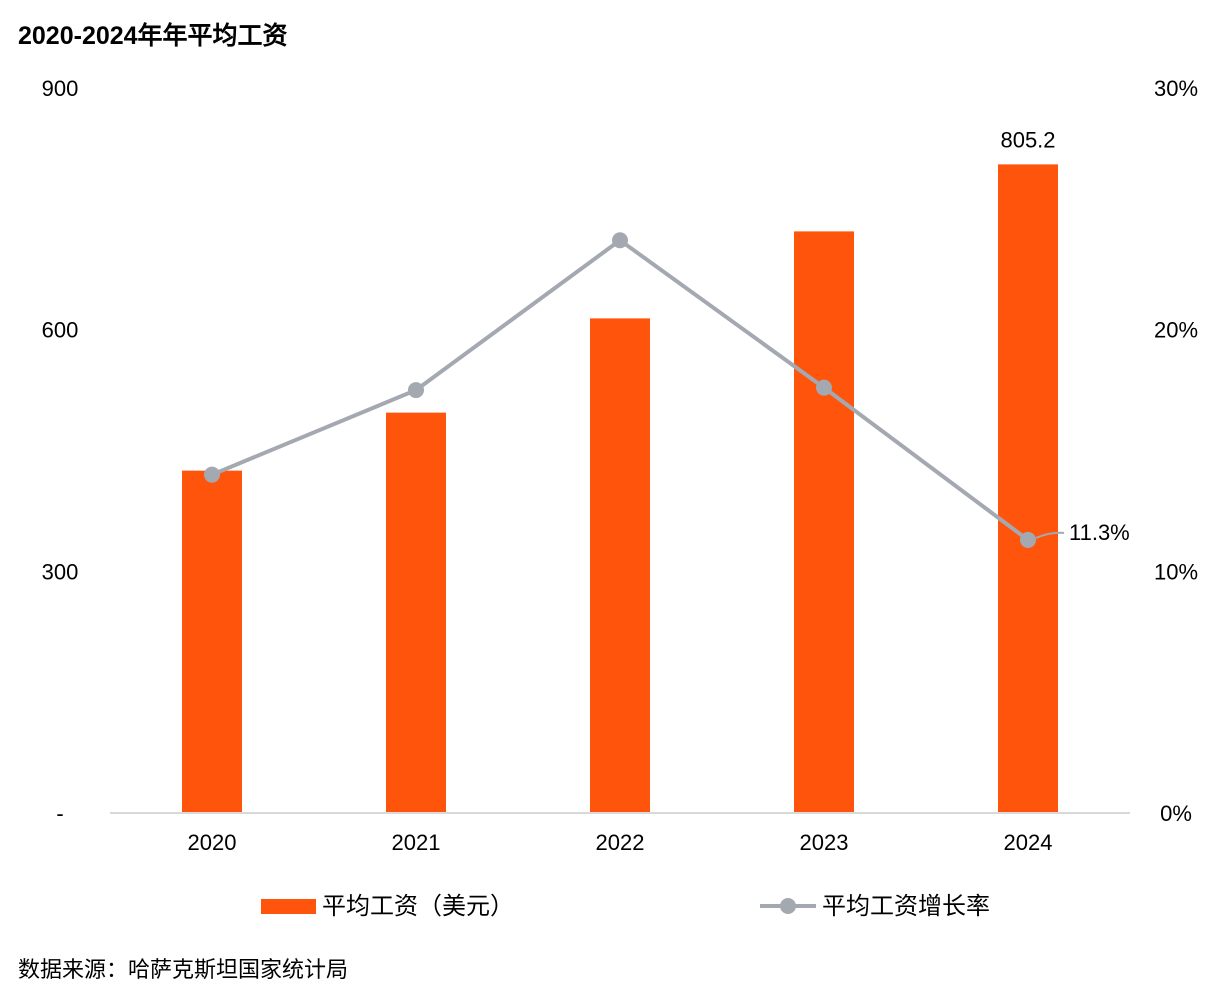  Describe the element at coordinates (824, 842) in the screenshot. I see `x-tick-label: 2023` at that location.